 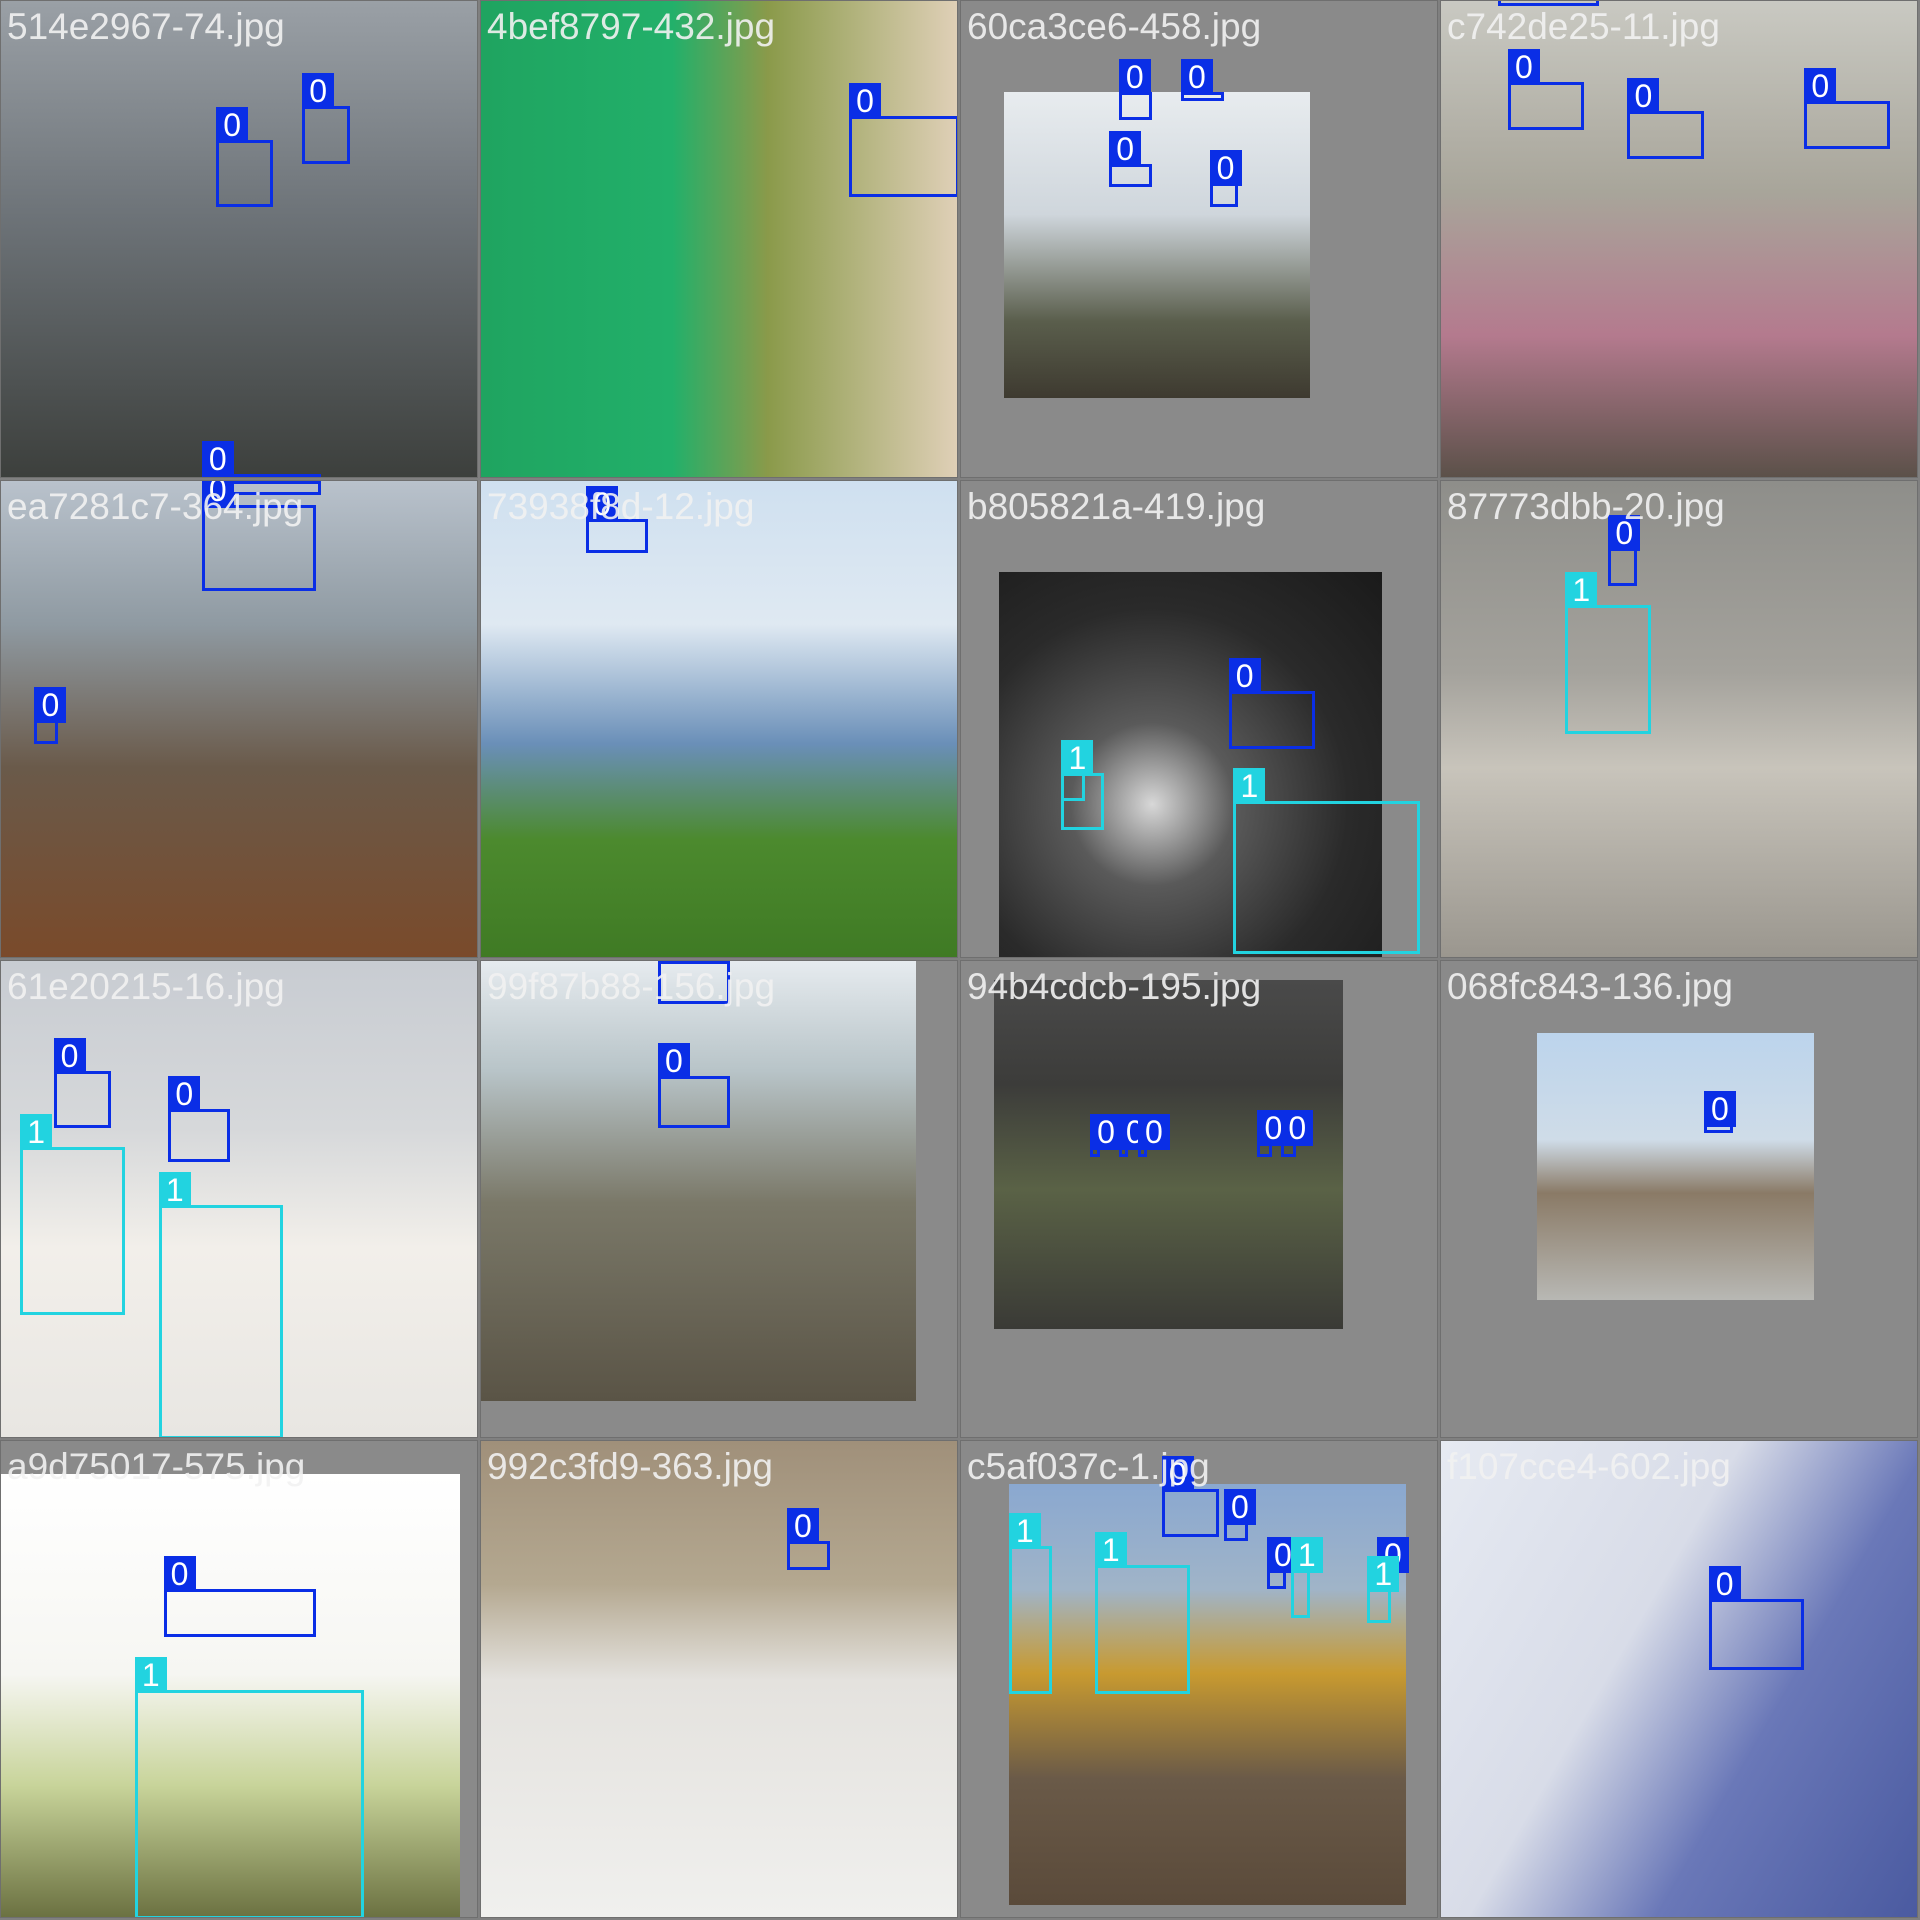 I want to click on image-tile: 0 73938f8d-12.jpg, so click(x=719, y=719).